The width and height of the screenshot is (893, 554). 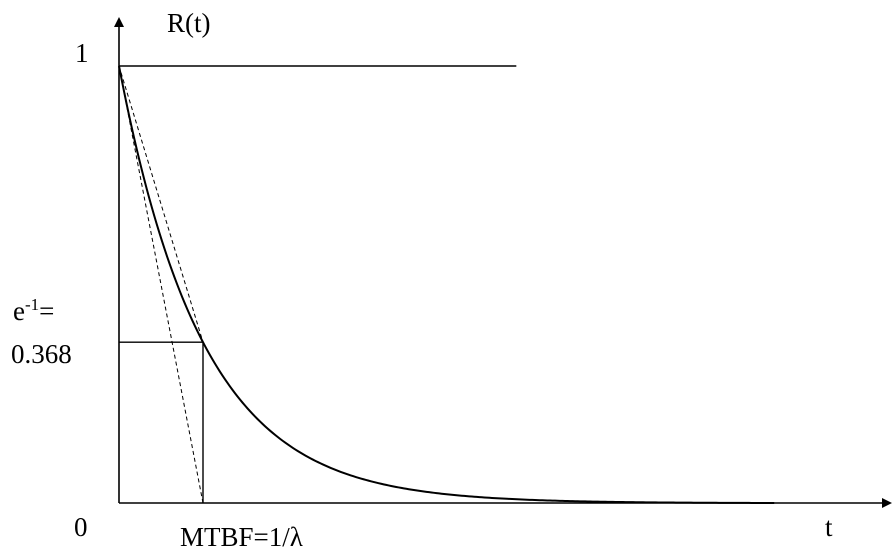 What do you see at coordinates (82, 53) in the screenshot?
I see `y-tick-label-1: 1` at bounding box center [82, 53].